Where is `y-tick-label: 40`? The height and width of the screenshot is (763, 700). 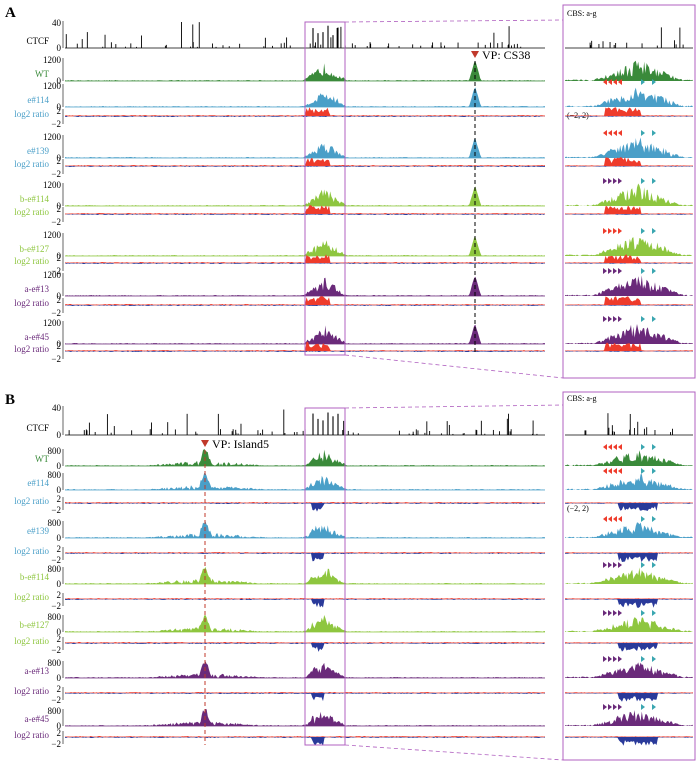 y-tick-label: 40 is located at coordinates (57, 408).